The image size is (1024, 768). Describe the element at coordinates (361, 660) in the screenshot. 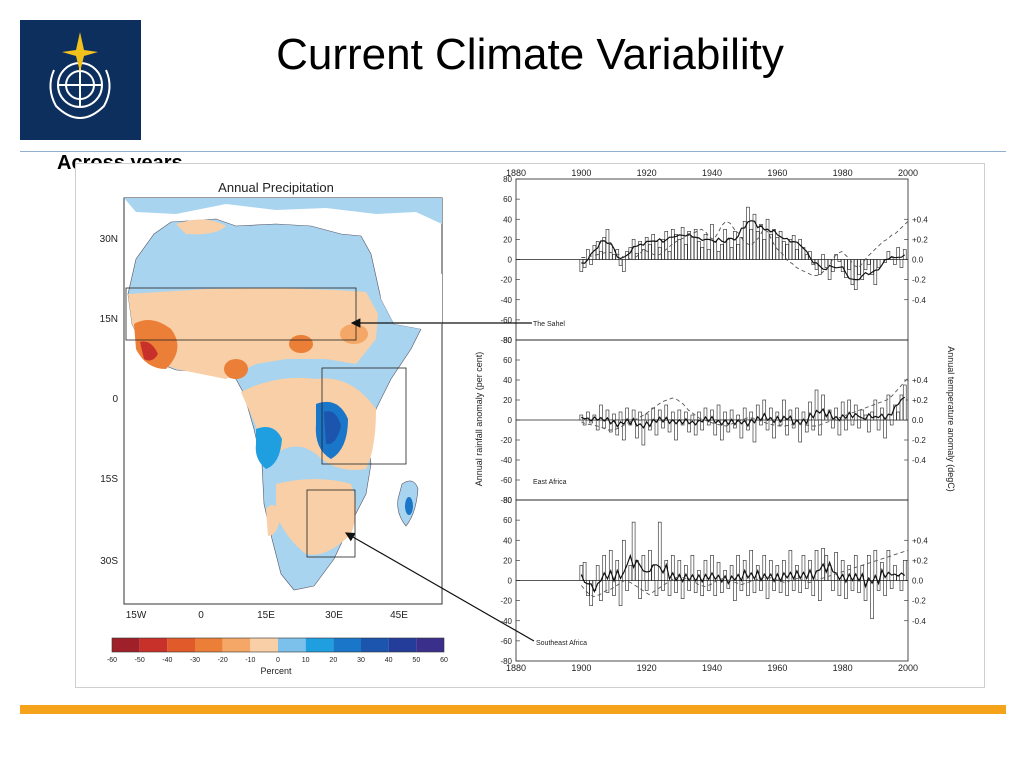

I see `colorbar-tick-label: 30` at that location.